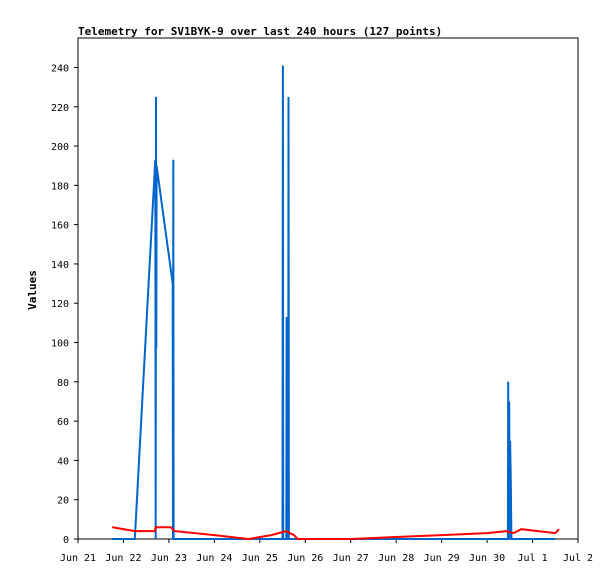 The width and height of the screenshot is (615, 579). I want to click on y-tick-label: 160, so click(60, 226).